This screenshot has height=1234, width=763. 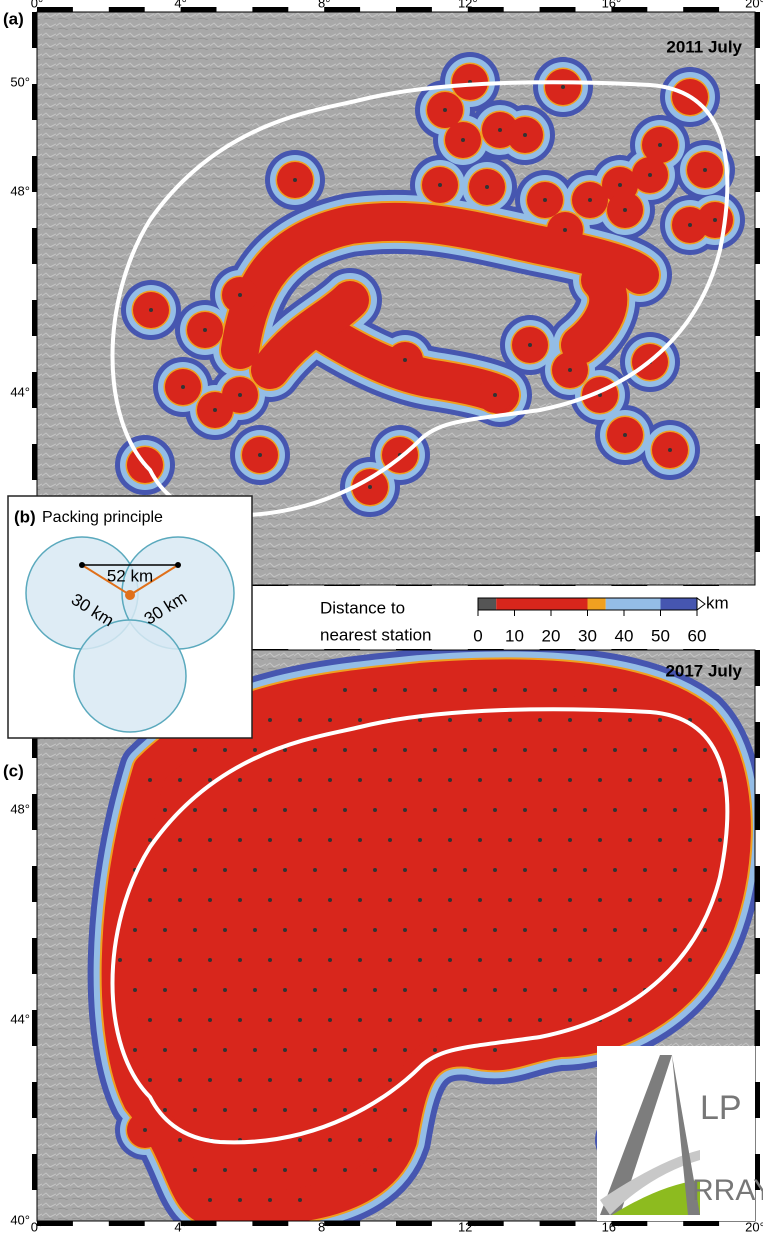 What do you see at coordinates (130, 575) in the screenshot?
I see `distance-label: 52 km` at bounding box center [130, 575].